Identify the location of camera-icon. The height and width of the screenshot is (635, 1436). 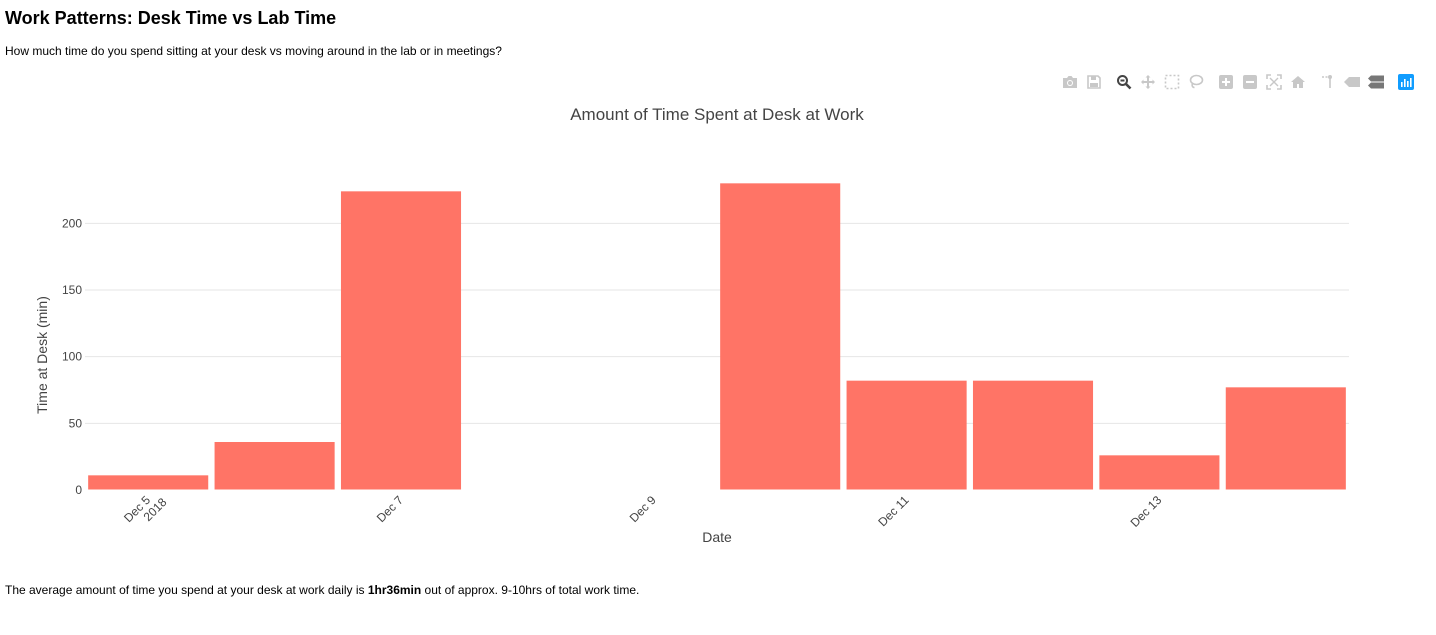
(1070, 82).